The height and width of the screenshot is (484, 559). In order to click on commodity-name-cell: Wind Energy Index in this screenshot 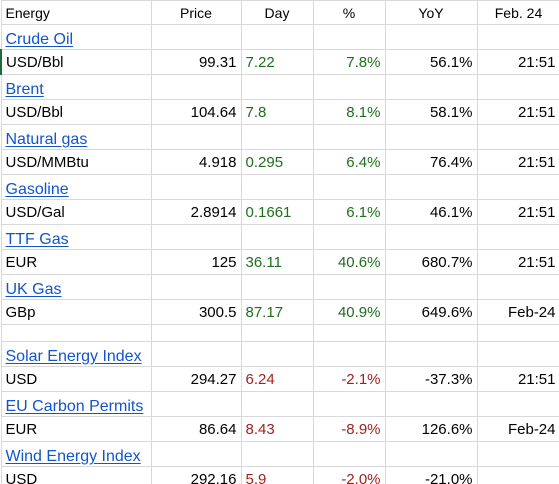, I will do `click(76, 454)`.